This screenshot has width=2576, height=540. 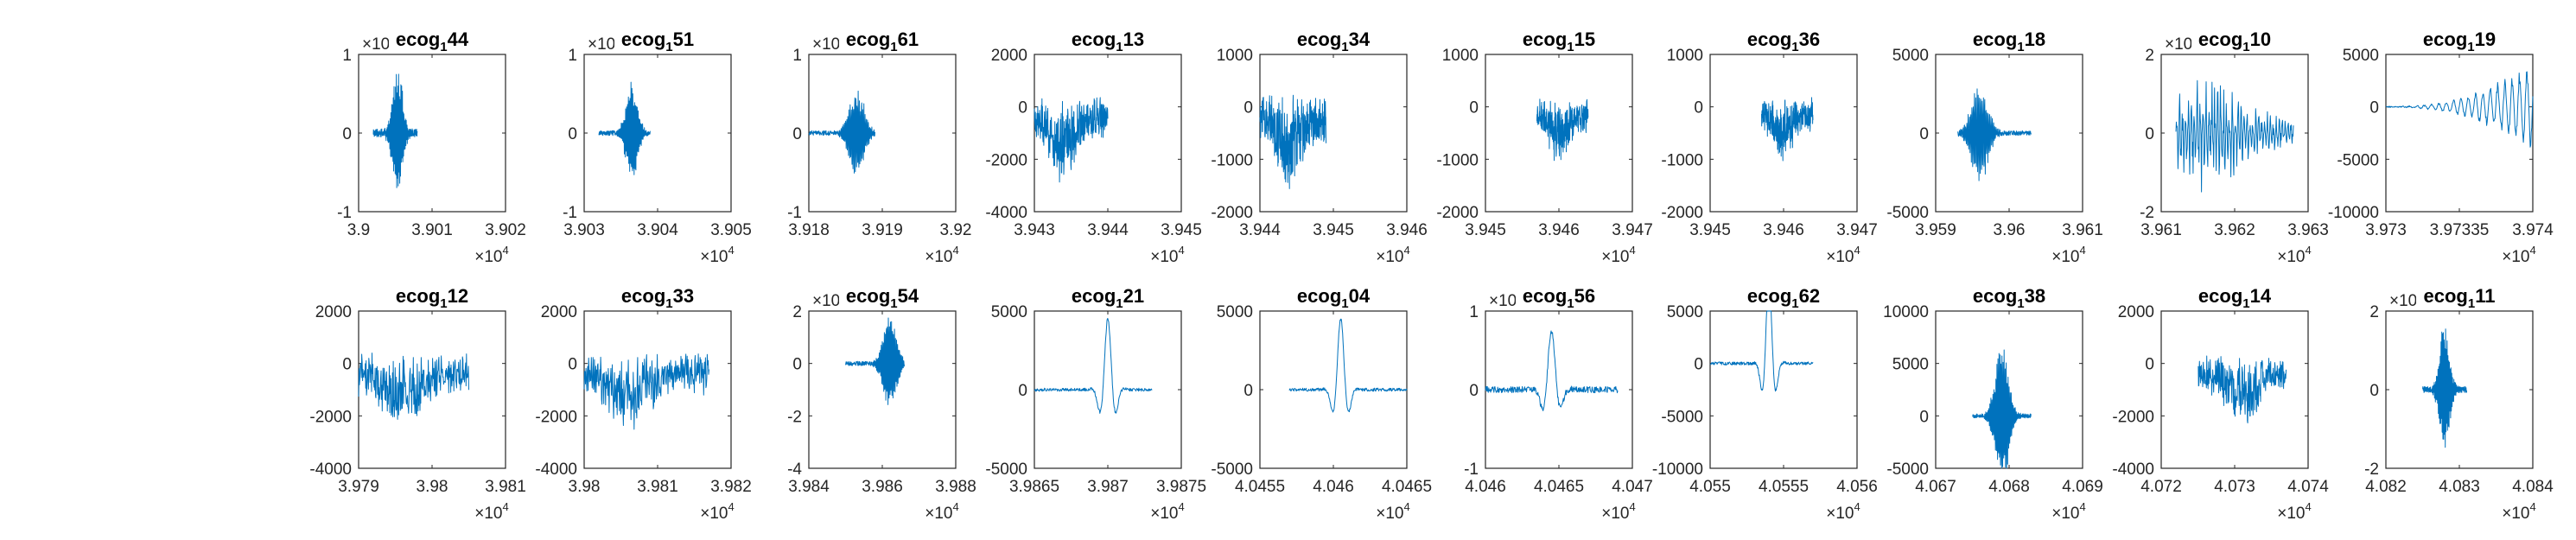 I want to click on x-tick-label: 3.943, so click(x=1034, y=230).